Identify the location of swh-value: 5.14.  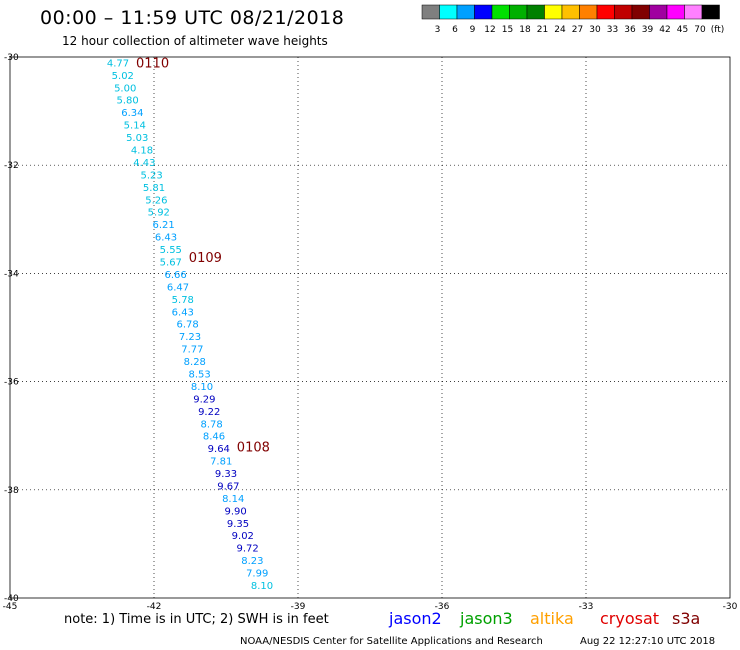
(135, 126).